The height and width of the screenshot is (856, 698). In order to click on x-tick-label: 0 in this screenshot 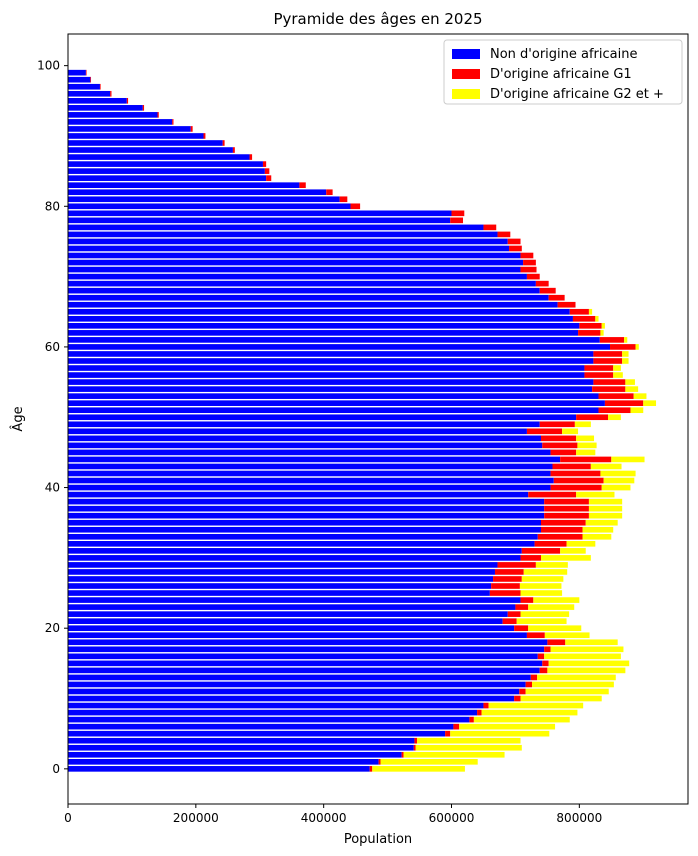, I will do `click(68, 818)`.